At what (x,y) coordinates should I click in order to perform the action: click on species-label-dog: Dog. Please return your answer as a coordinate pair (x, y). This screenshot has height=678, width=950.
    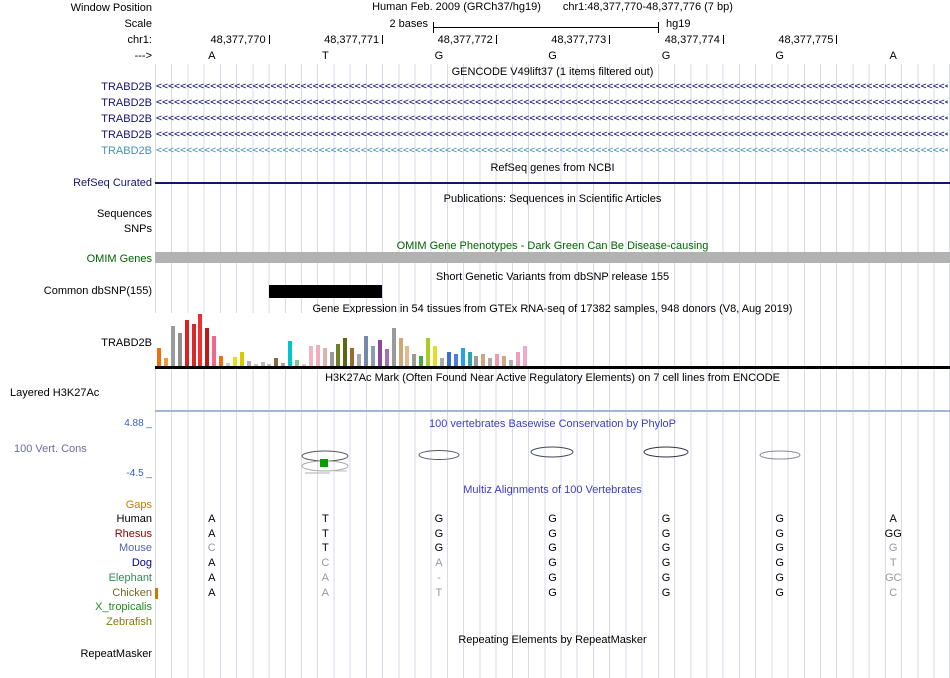
    Looking at the image, I should click on (141, 563).